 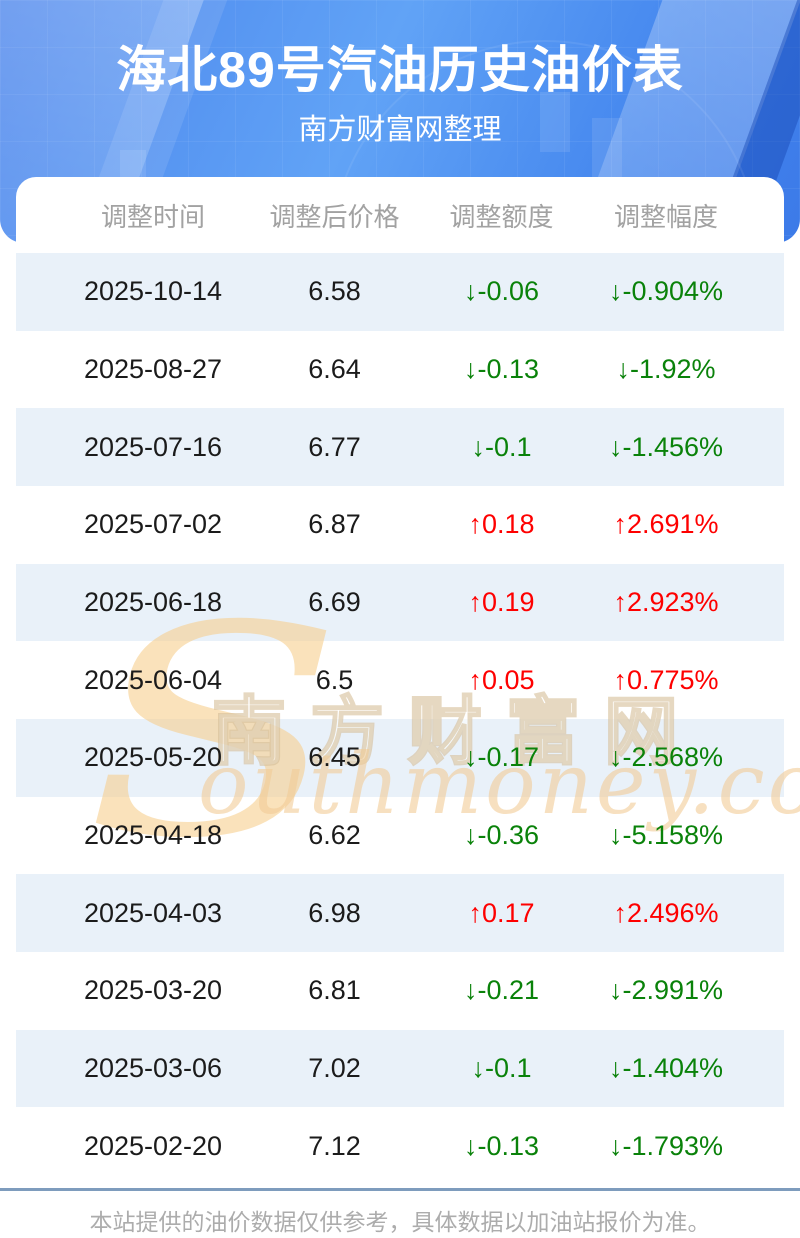 I want to click on cell-pct: ↓-1.456%, so click(x=666, y=446).